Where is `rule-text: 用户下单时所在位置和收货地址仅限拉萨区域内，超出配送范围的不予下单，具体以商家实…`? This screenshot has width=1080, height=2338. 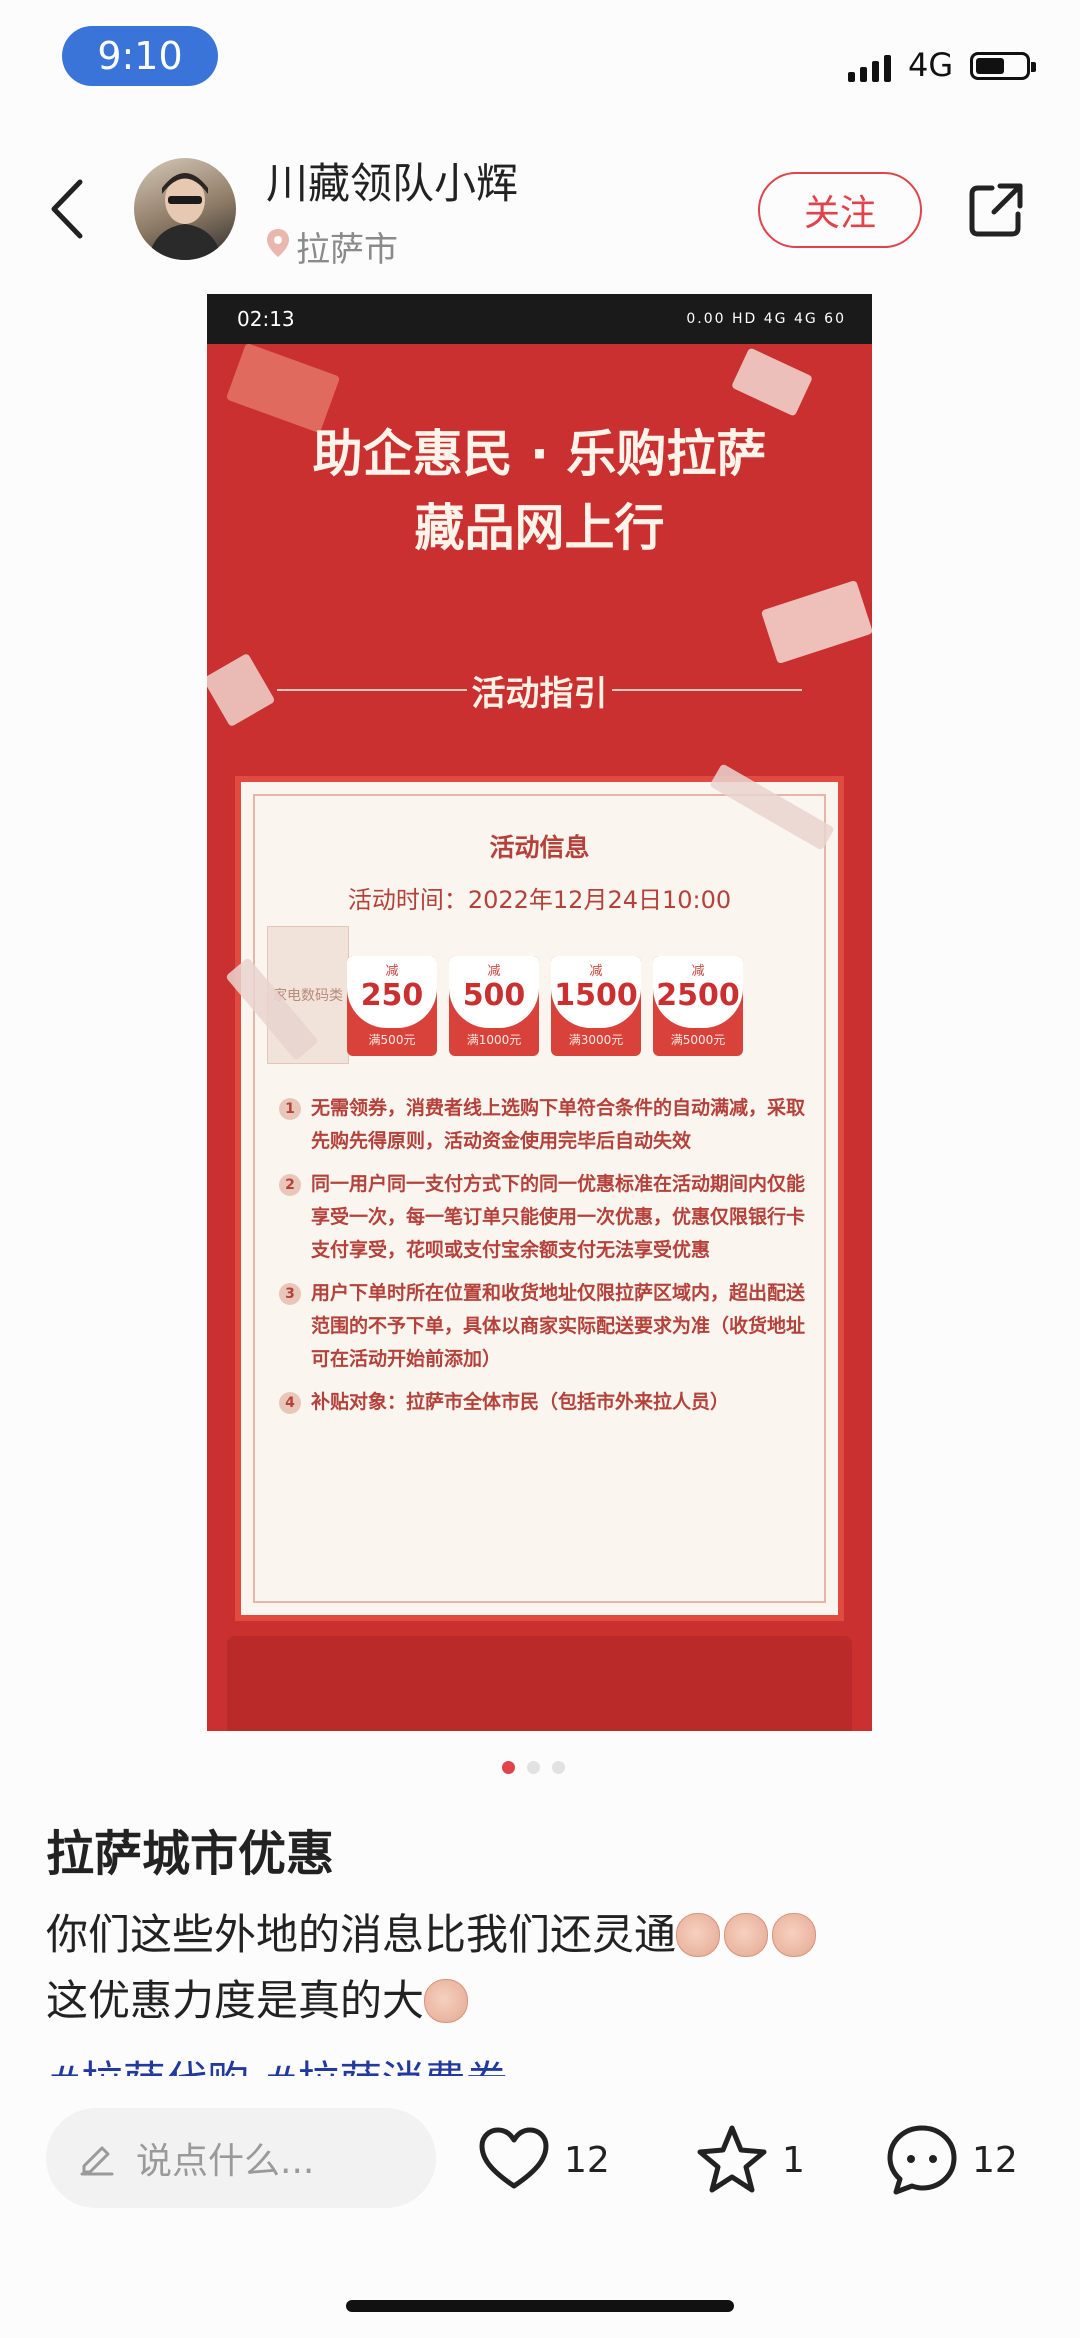
rule-text: 用户下单时所在位置和收货地址仅限拉萨区域内，超出配送范围的不予下单，具体以商家实… is located at coordinates (558, 1326).